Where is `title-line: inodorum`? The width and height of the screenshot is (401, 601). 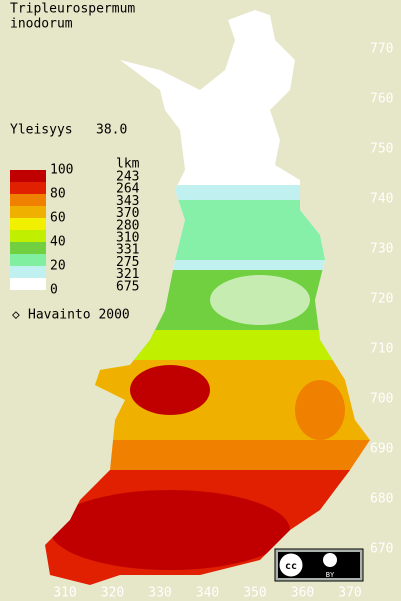 title-line: inodorum is located at coordinates (41, 24).